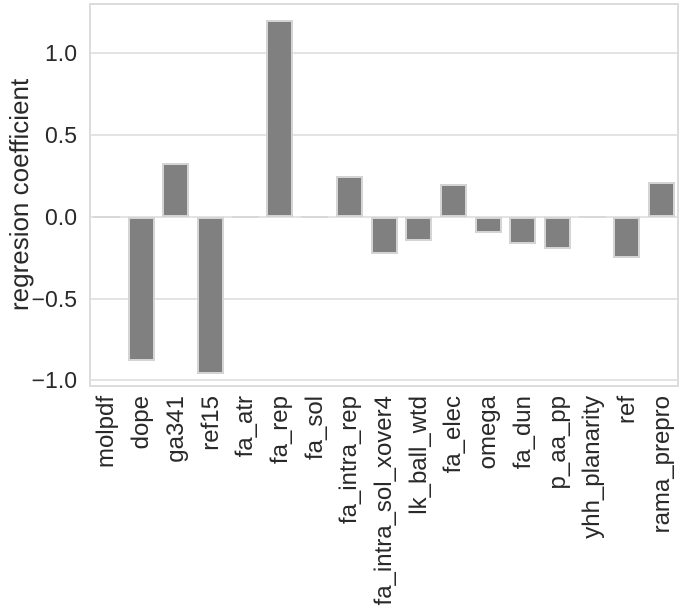  What do you see at coordinates (54, 380) in the screenshot?
I see `y-tick-label: −1.0` at bounding box center [54, 380].